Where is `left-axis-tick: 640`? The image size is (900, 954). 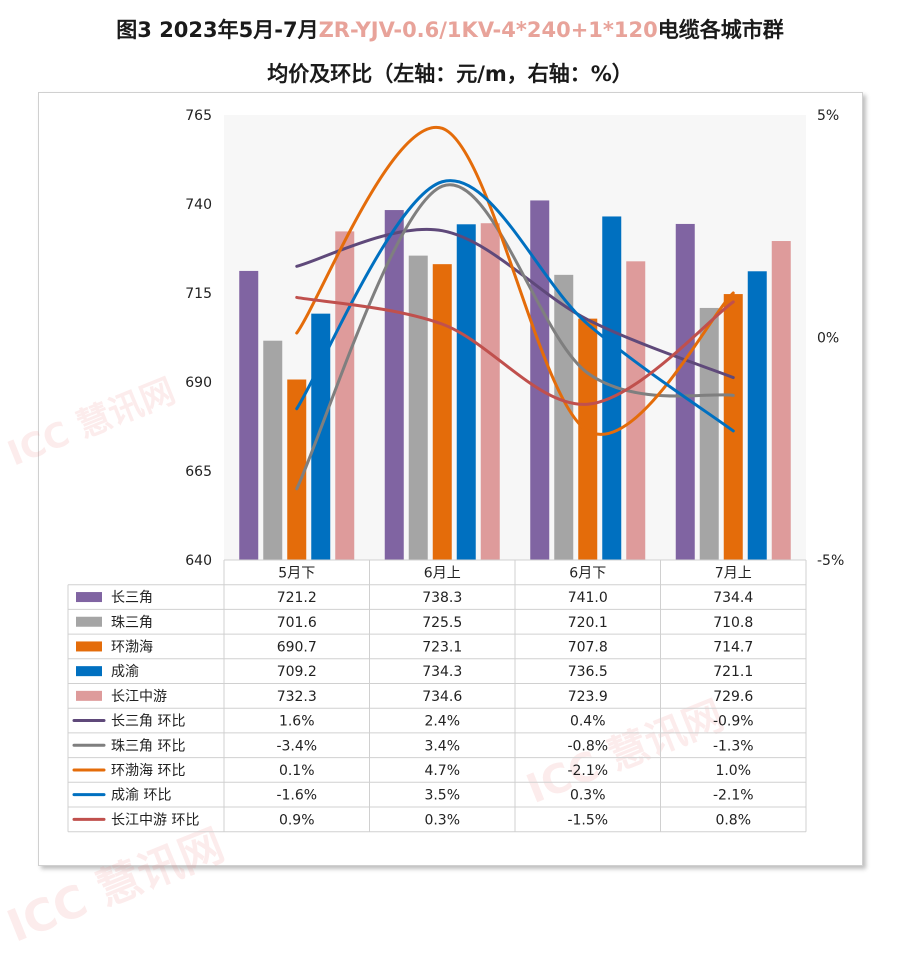
left-axis-tick: 640 is located at coordinates (198, 561).